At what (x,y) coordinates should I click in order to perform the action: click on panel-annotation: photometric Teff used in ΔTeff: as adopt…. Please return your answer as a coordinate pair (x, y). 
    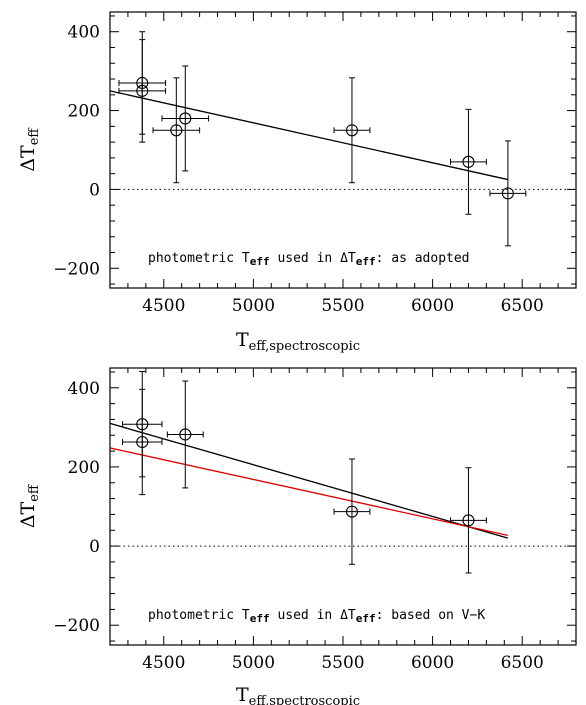
    Looking at the image, I should click on (309, 259).